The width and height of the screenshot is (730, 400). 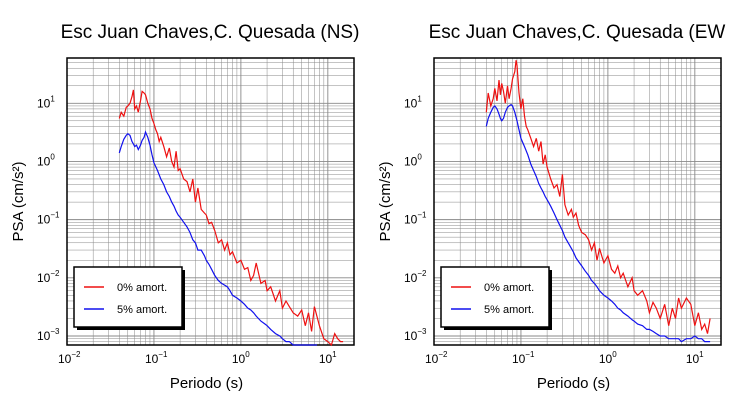 I want to click on chart-title: Esc Juan Chaves,C. Quesada (EW, so click(x=577, y=32).